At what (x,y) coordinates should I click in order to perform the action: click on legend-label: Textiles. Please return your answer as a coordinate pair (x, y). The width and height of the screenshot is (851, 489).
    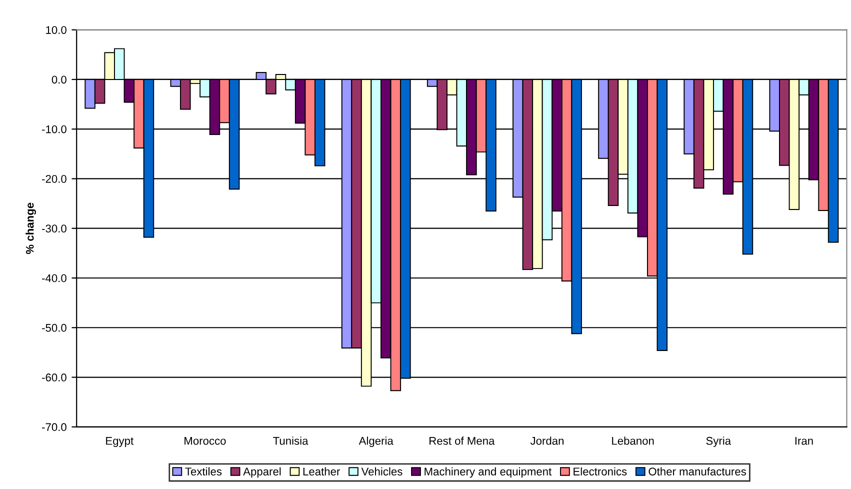
    Looking at the image, I should click on (203, 471).